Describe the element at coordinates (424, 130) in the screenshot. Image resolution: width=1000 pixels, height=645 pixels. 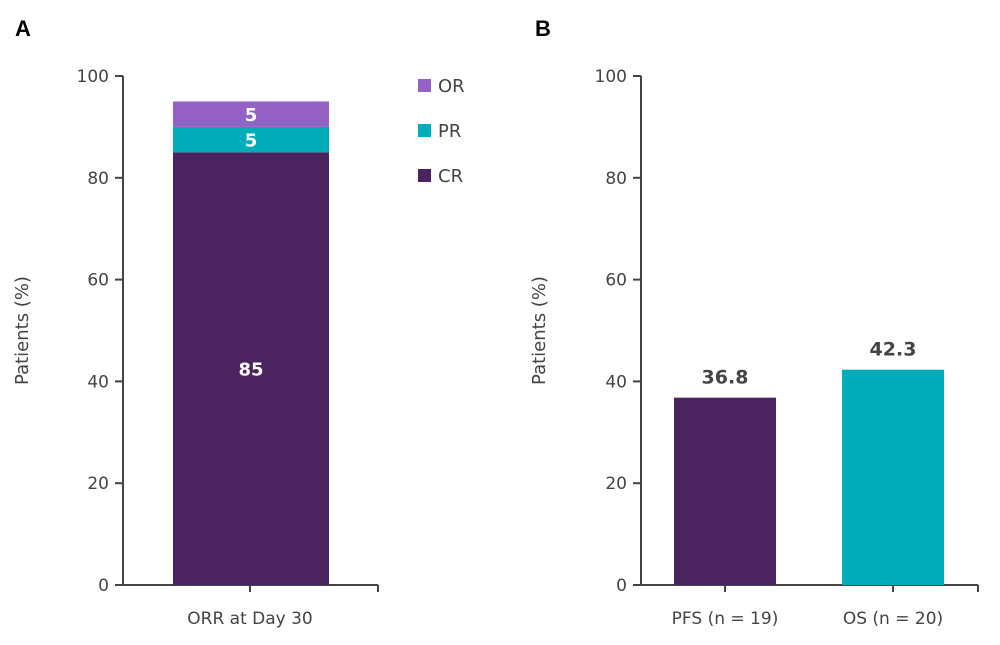
I see `legend-swatch-pr` at that location.